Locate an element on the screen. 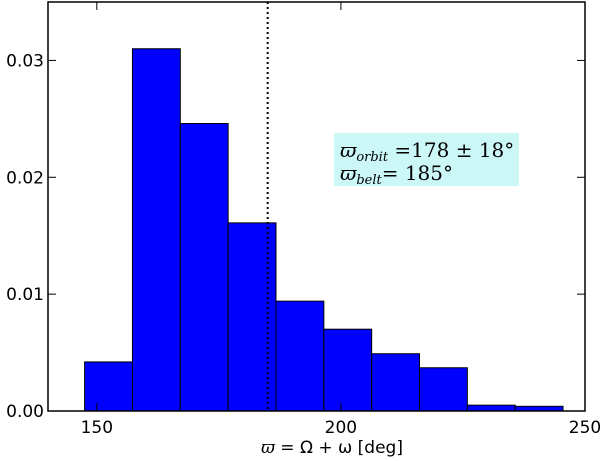 This screenshot has height=461, width=600. y-tick-label: 0.02 is located at coordinates (25, 178).